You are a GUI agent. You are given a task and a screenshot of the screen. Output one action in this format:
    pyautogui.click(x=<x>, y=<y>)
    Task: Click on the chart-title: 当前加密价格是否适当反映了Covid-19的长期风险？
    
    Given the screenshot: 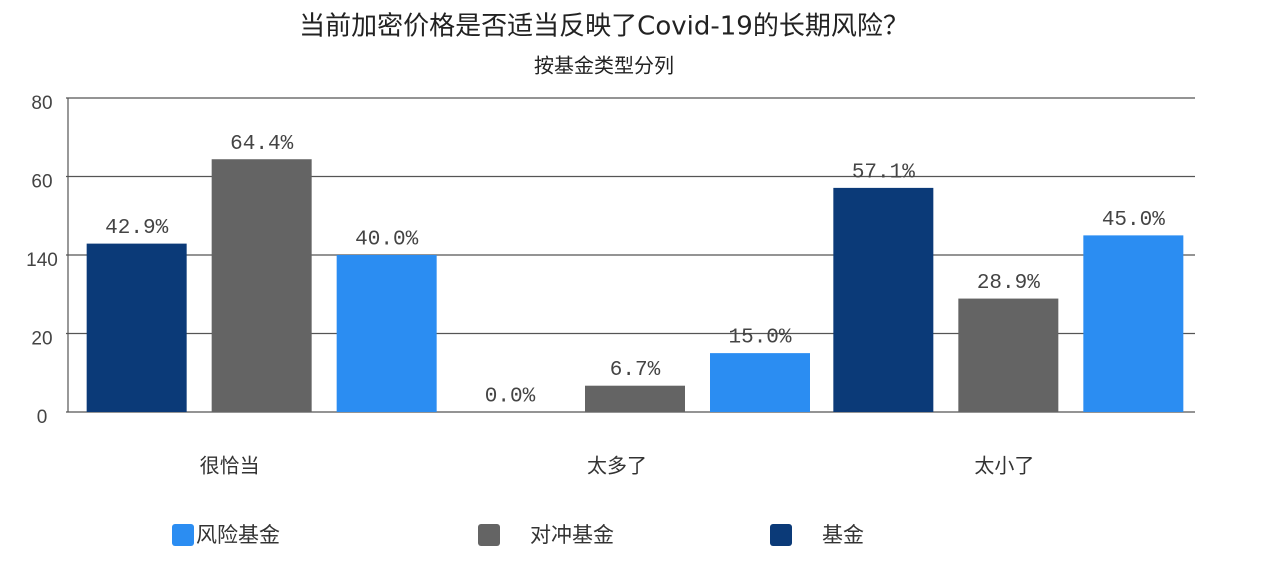 What is the action you would take?
    pyautogui.click(x=604, y=27)
    